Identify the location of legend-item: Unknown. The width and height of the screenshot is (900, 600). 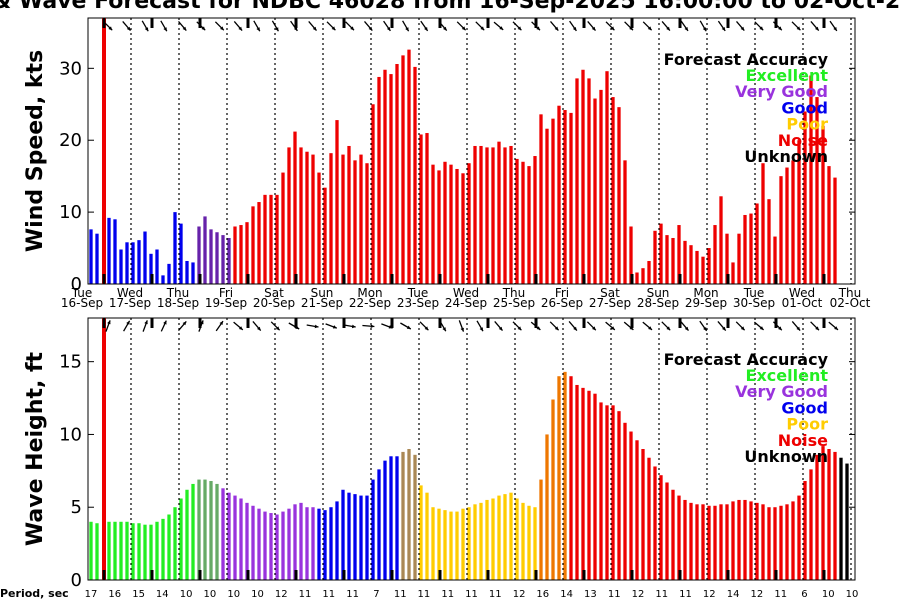
(786, 156).